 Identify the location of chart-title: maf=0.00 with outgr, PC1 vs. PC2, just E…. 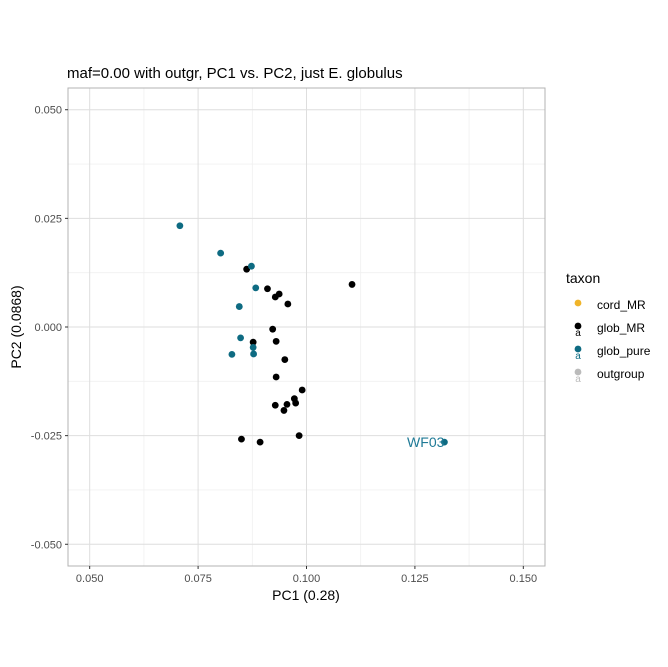
(235, 73).